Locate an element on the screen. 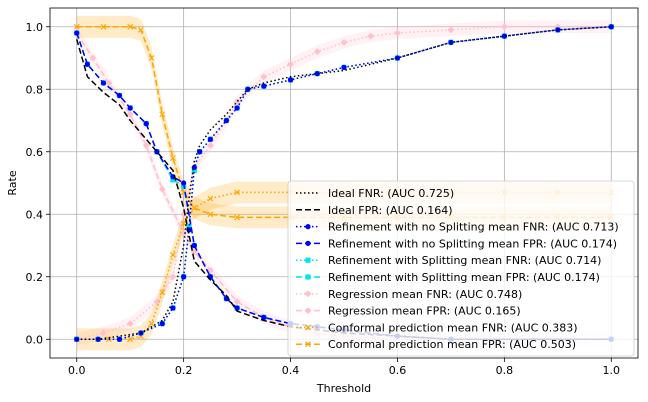  legend-label: Ideal FNR: (AUC 0.725) is located at coordinates (391, 193).